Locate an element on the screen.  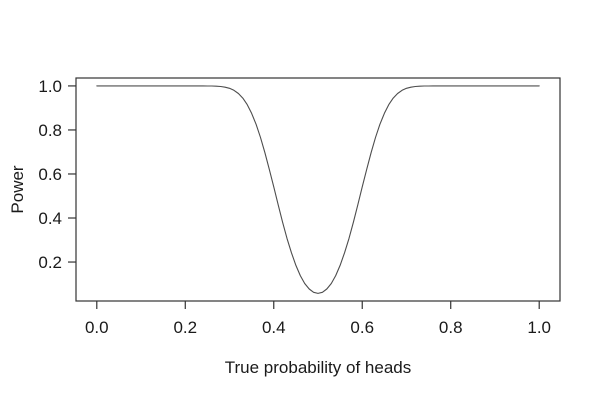
x-tick-label: 0.8 is located at coordinates (451, 327).